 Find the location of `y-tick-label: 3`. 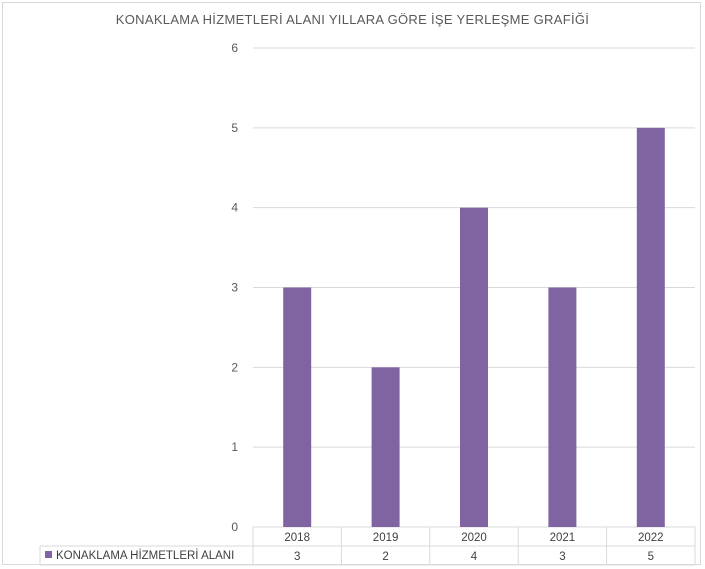

y-tick-label: 3 is located at coordinates (234, 288).